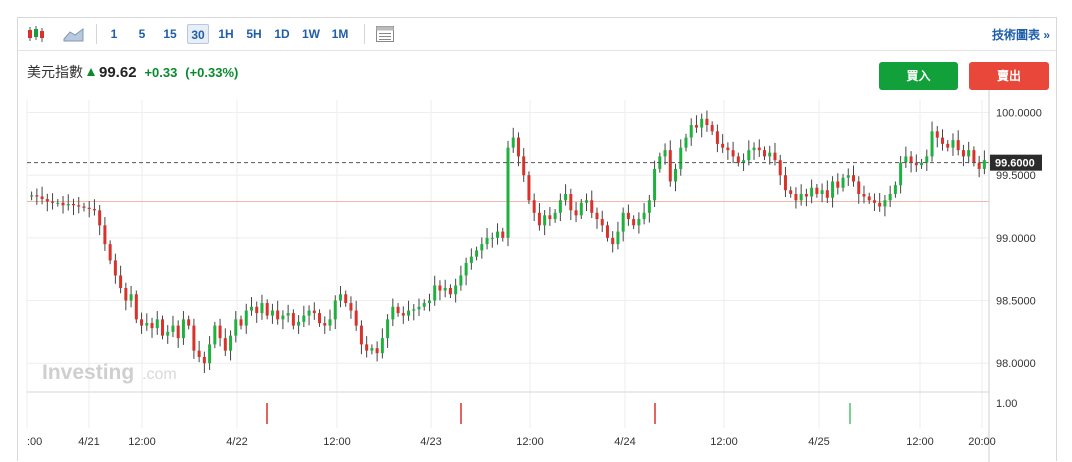 The width and height of the screenshot is (1072, 462). I want to click on candlestick-chart-icon, so click(36, 34).